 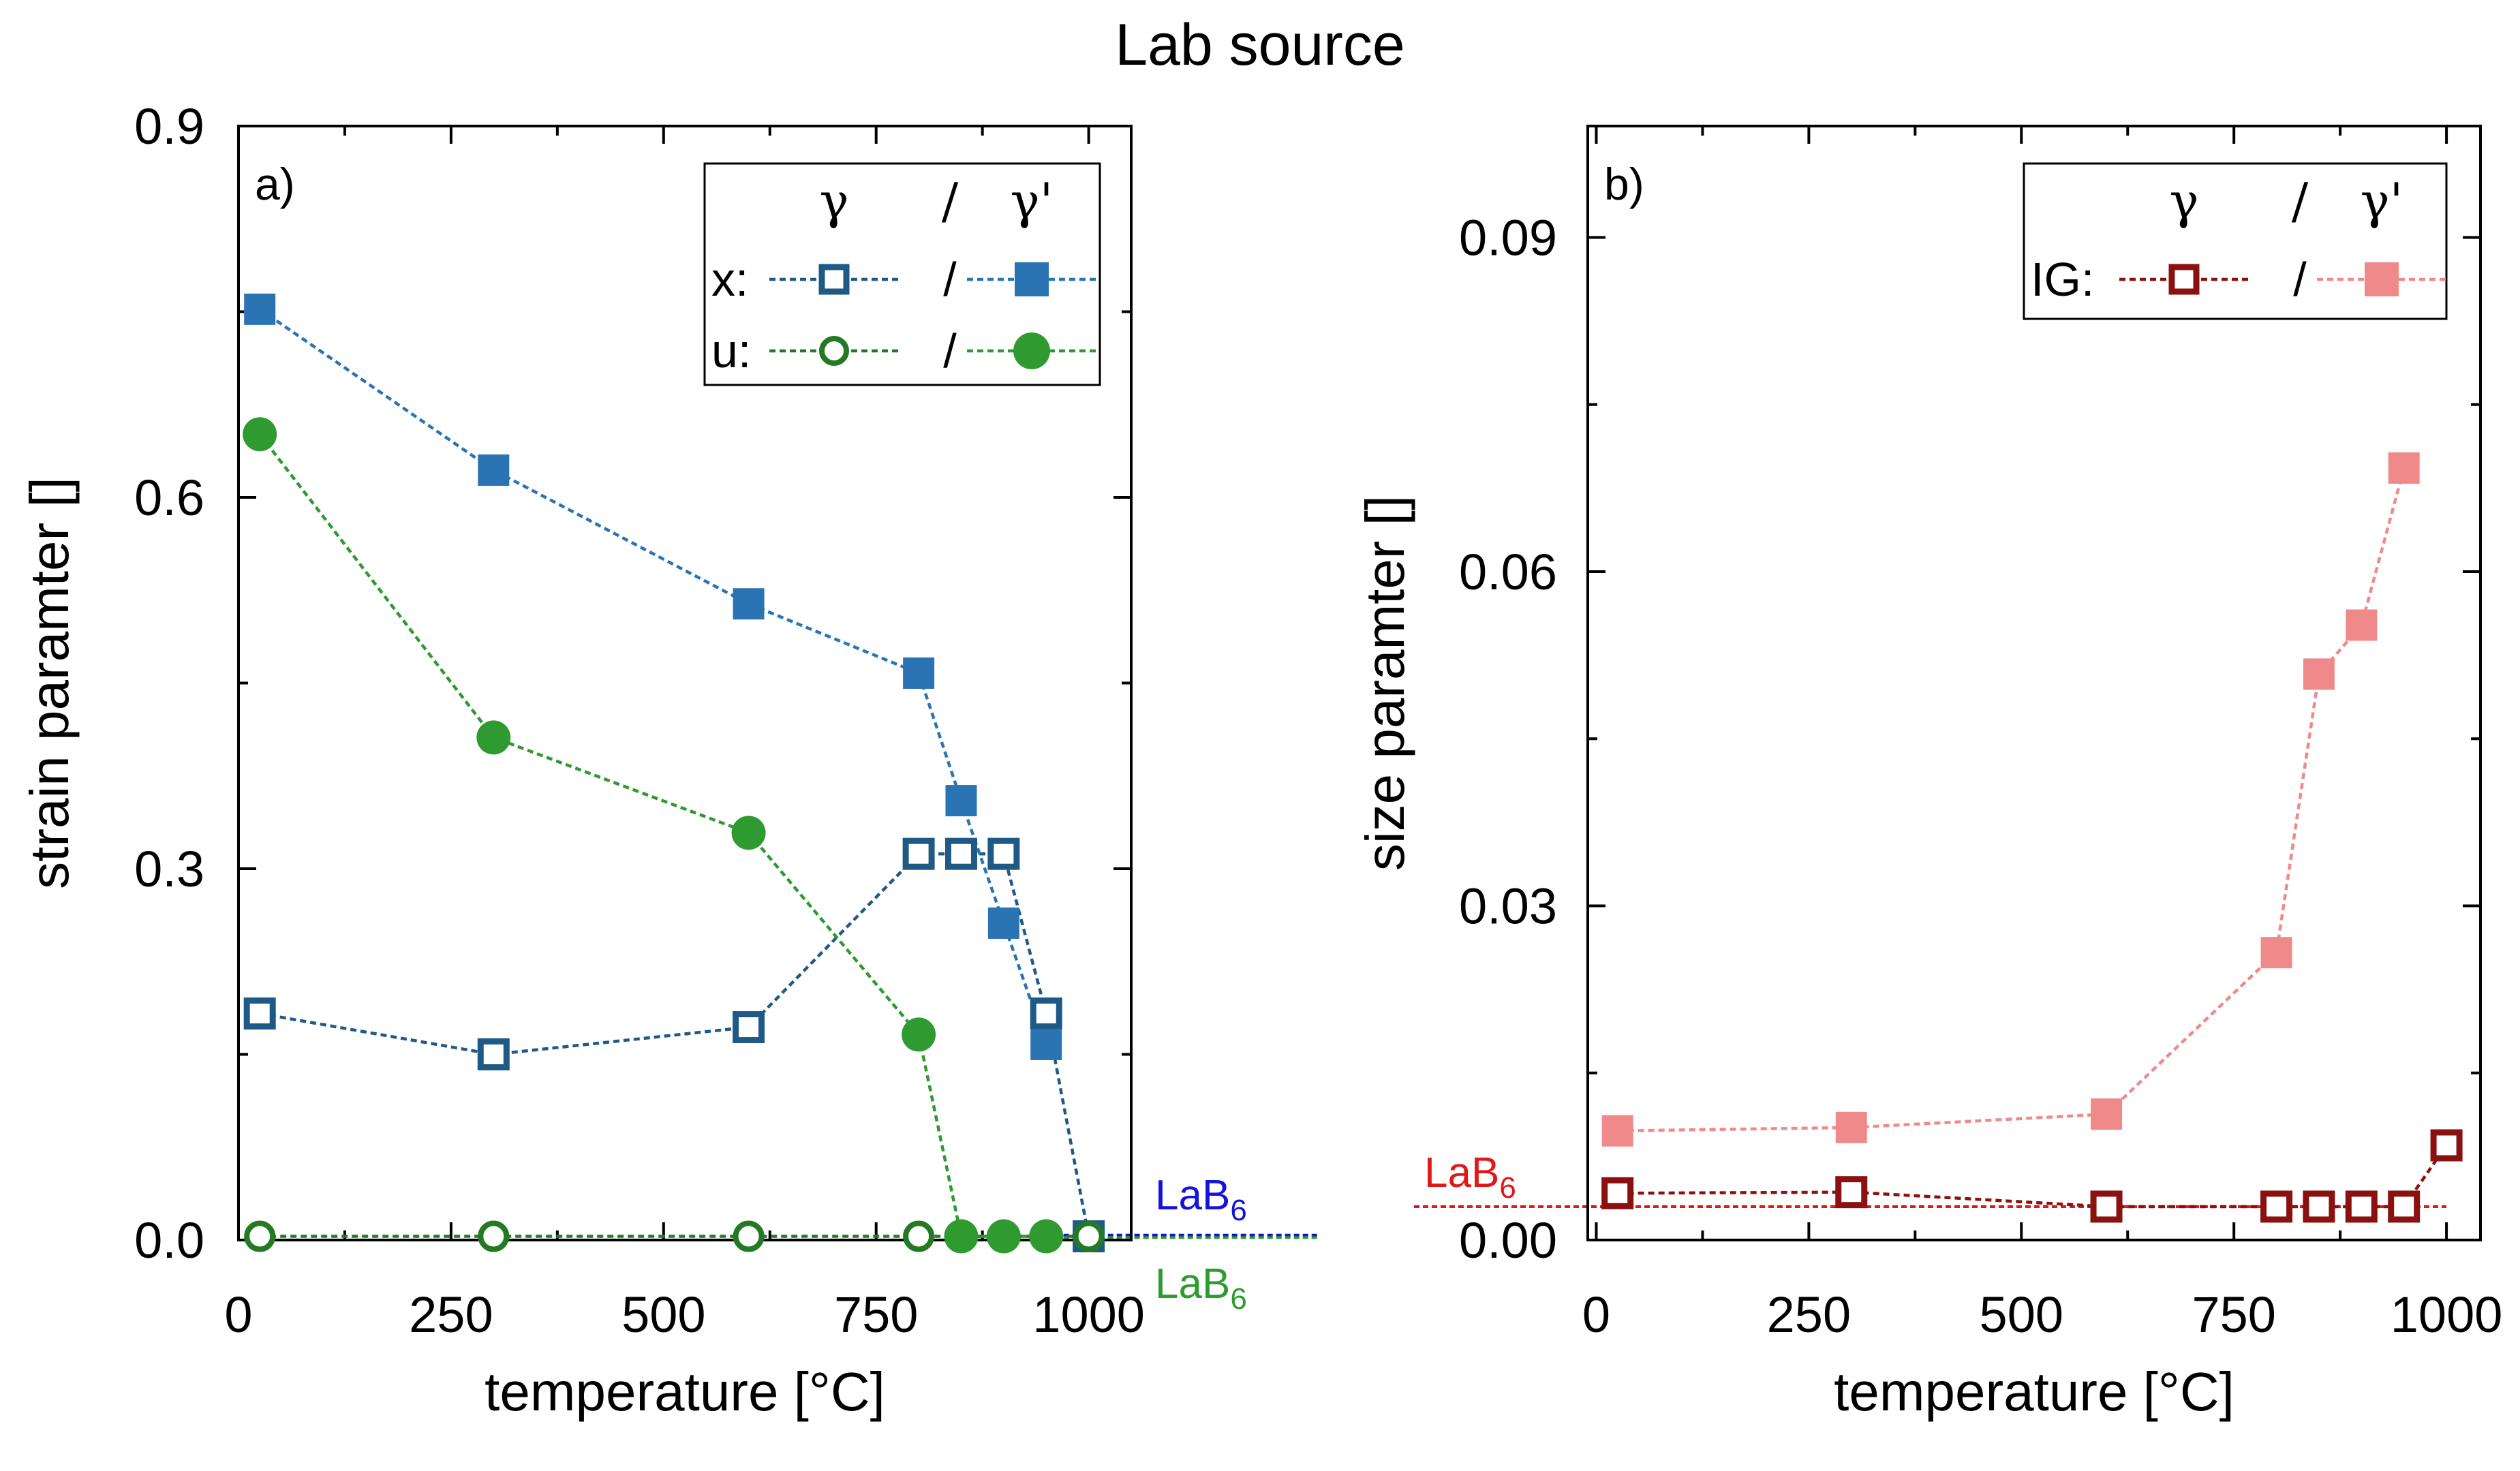 What do you see at coordinates (169, 1240) in the screenshot?
I see `a-ytick-label: 0.0` at bounding box center [169, 1240].